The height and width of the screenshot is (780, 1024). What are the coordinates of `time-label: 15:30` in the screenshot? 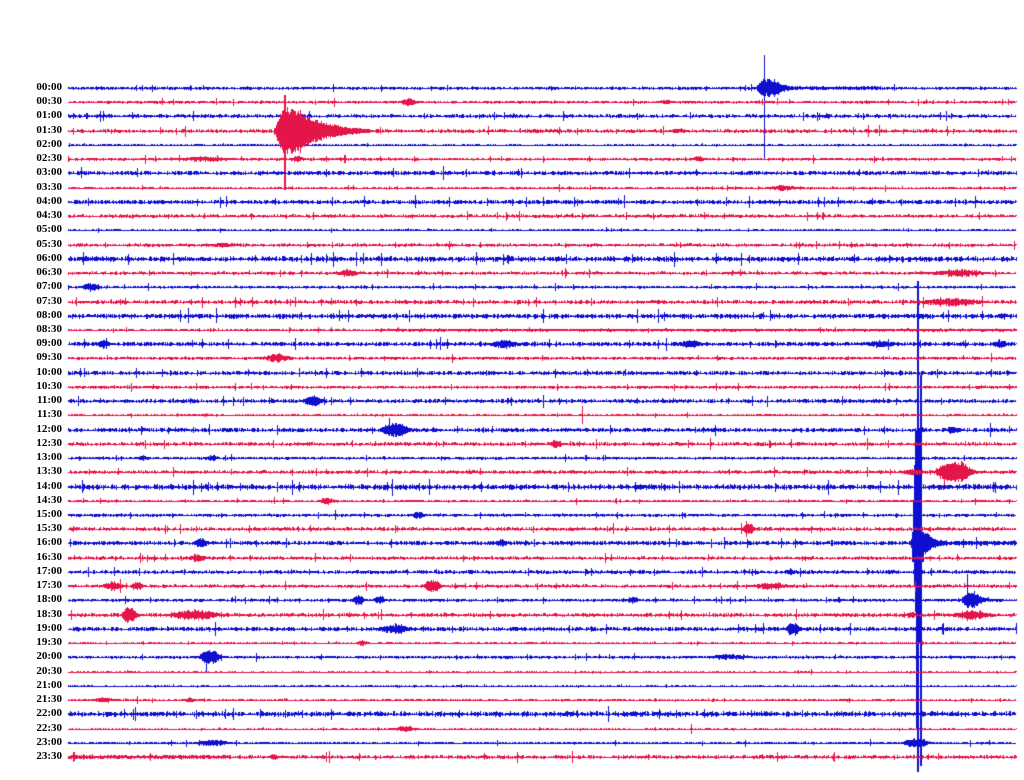 It's located at (49, 528).